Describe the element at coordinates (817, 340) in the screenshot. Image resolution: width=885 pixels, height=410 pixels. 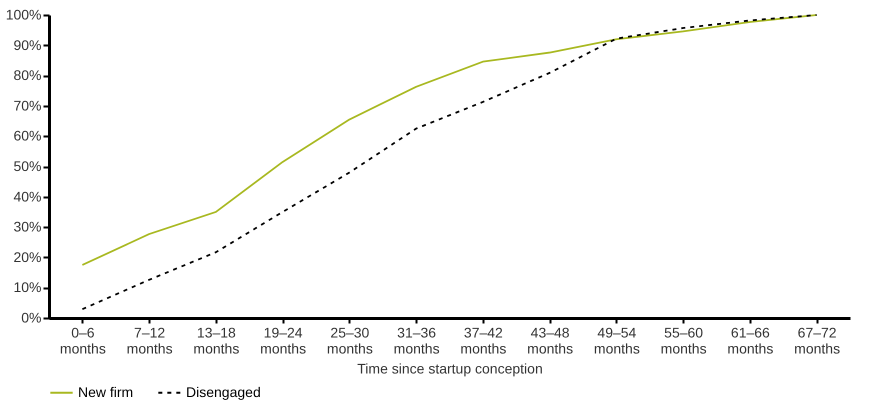
I see `x-tick-label: 67–72 months` at that location.